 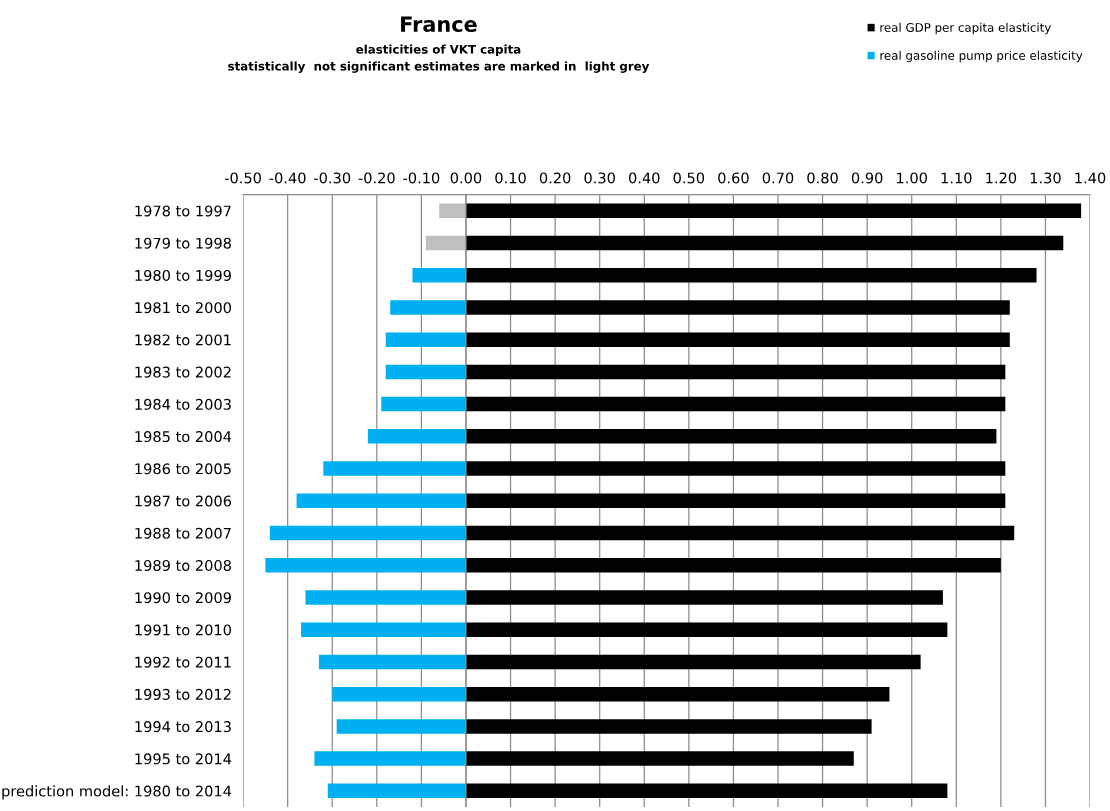 I want to click on y-tick-label: 1988 to 2007, so click(x=183, y=533).